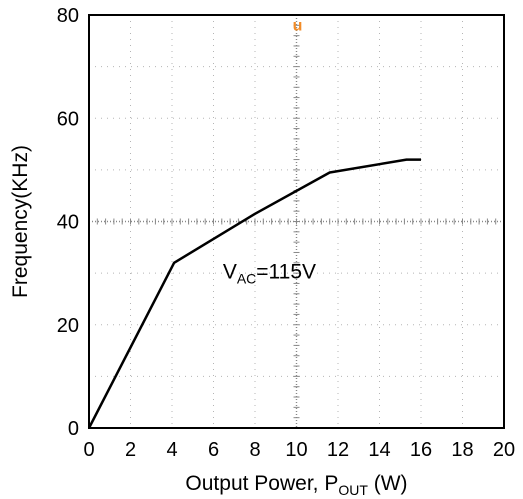  What do you see at coordinates (88, 450) in the screenshot?
I see `x-tick-label: 0` at bounding box center [88, 450].